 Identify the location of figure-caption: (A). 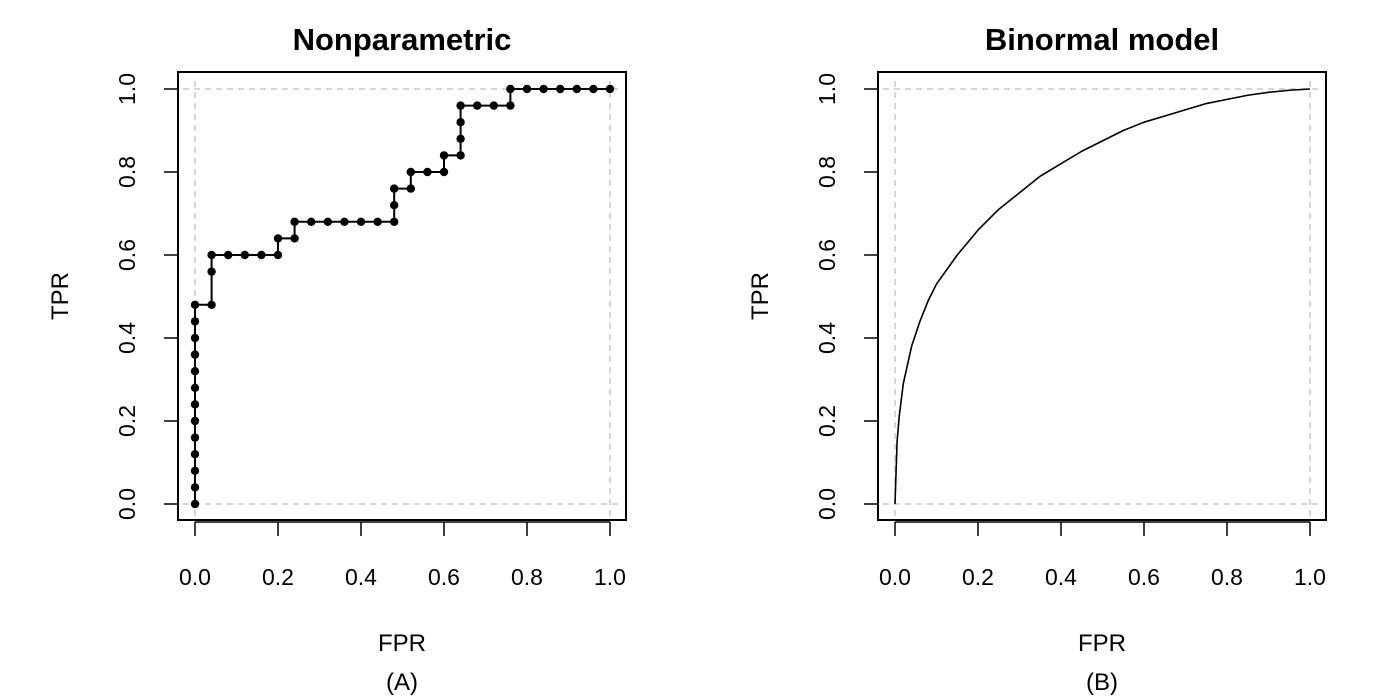
(402, 682).